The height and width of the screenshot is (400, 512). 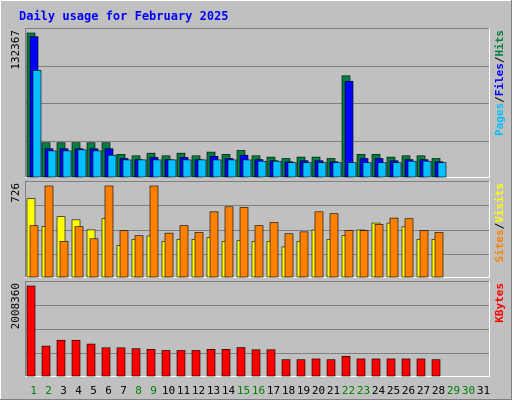 What do you see at coordinates (483, 390) in the screenshot?
I see `day-label-31: 31` at bounding box center [483, 390].